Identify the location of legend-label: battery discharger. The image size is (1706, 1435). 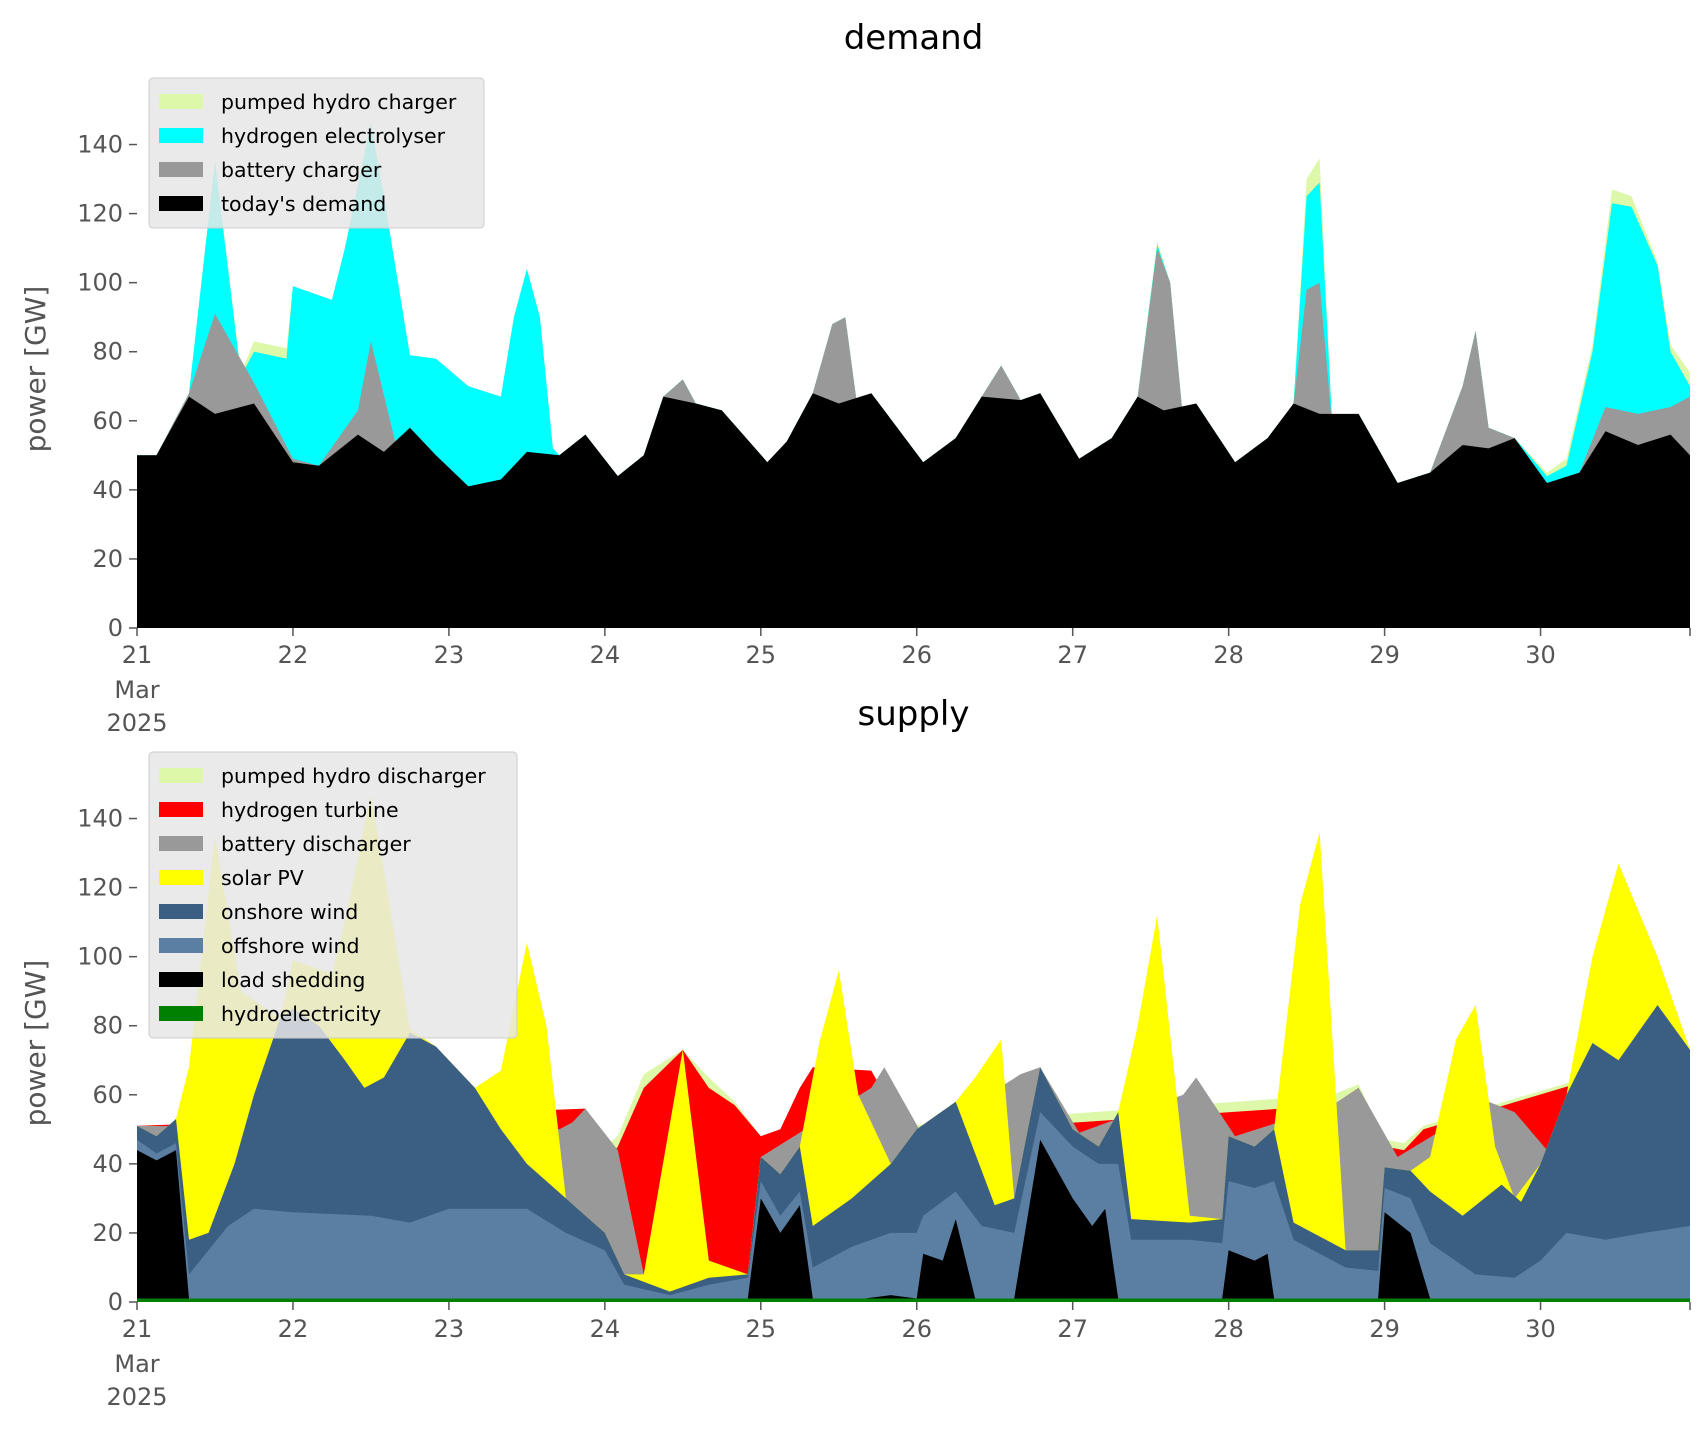
(316, 844).